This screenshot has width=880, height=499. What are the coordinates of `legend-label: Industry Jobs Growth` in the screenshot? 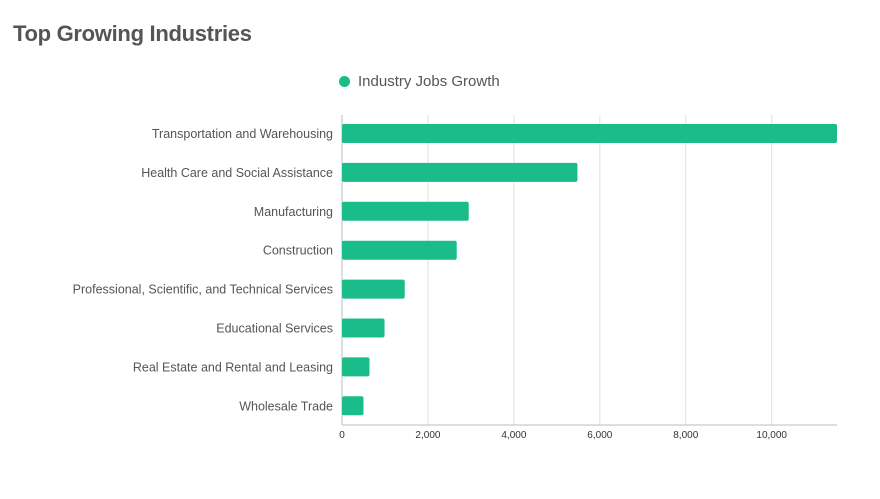 It's located at (429, 81).